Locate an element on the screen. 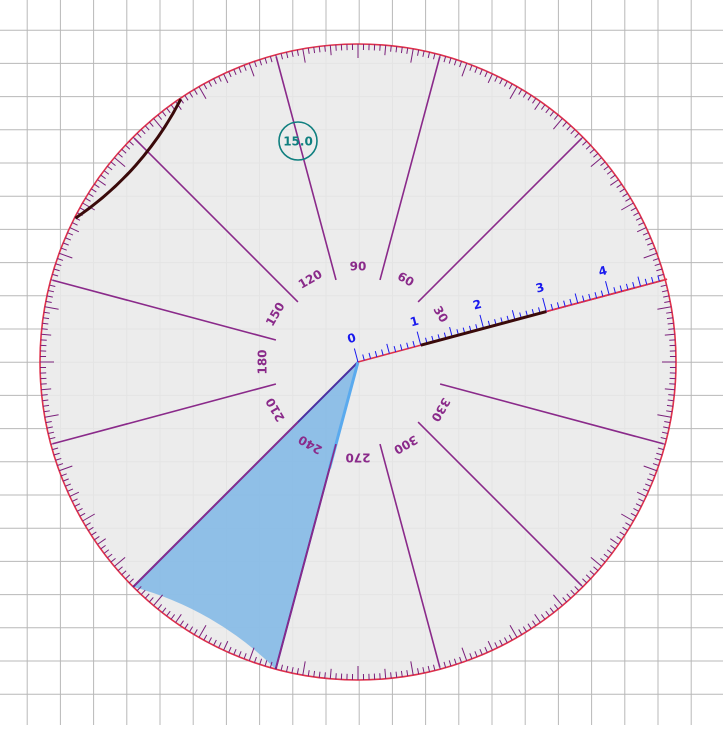 This screenshot has width=723, height=729. angle-label: 90 is located at coordinates (358, 267).